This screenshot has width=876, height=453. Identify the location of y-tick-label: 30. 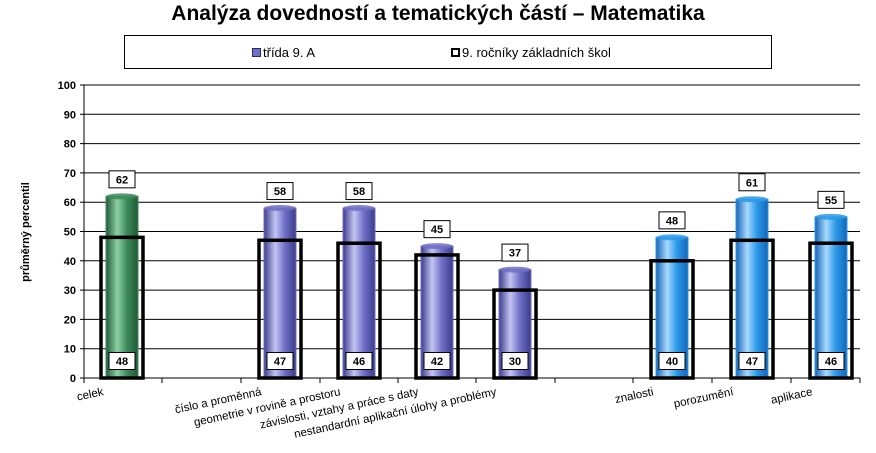
(70, 291).